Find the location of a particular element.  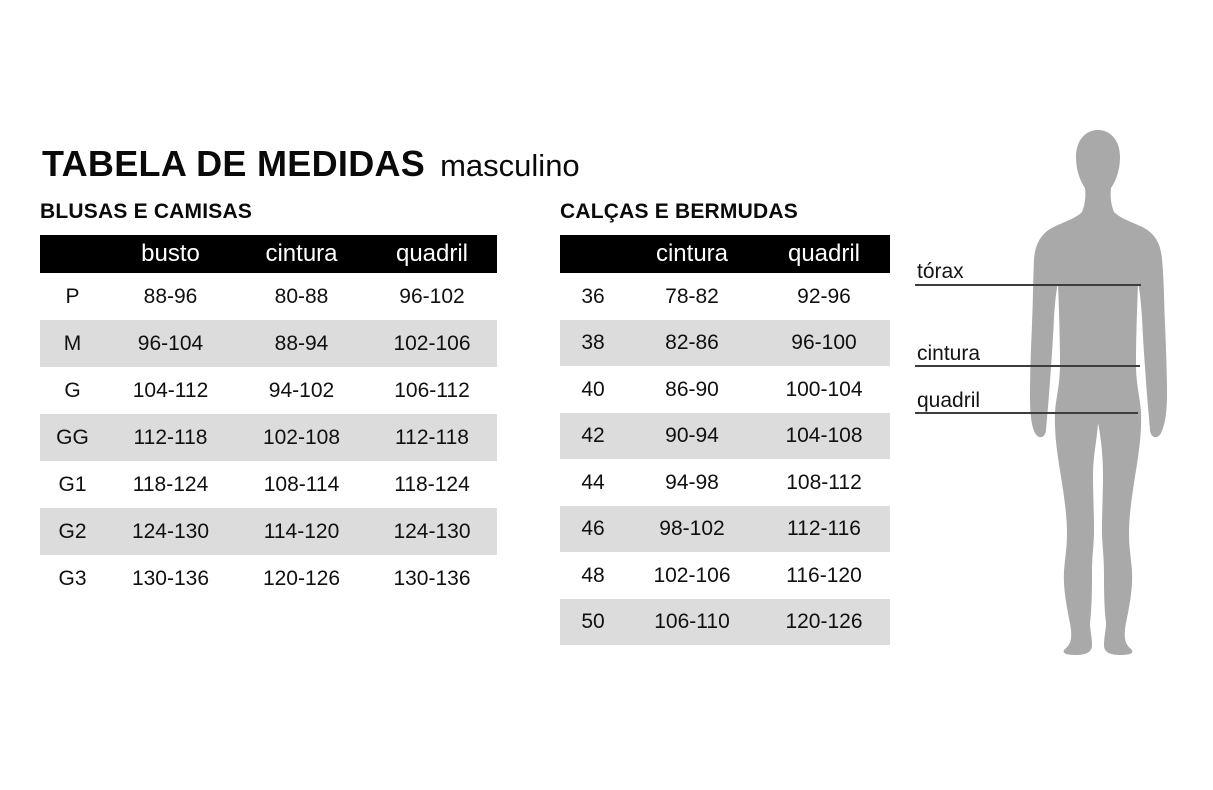

table-row: 46 98-102 112-116 is located at coordinates (725, 528).